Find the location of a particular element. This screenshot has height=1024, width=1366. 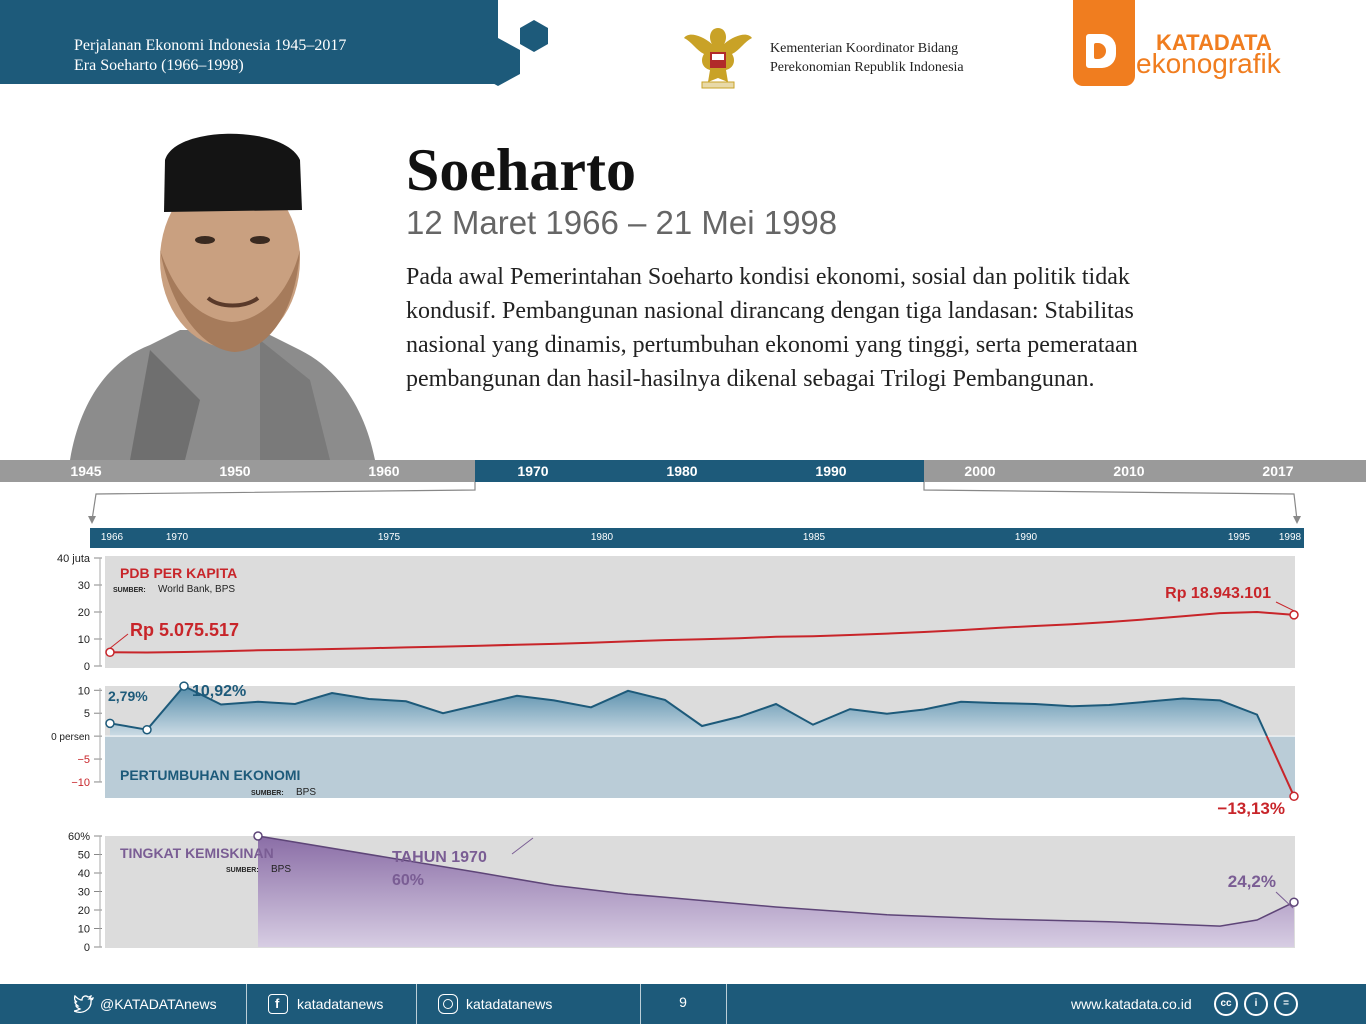

year-tick-label: 1970 is located at coordinates (177, 537).